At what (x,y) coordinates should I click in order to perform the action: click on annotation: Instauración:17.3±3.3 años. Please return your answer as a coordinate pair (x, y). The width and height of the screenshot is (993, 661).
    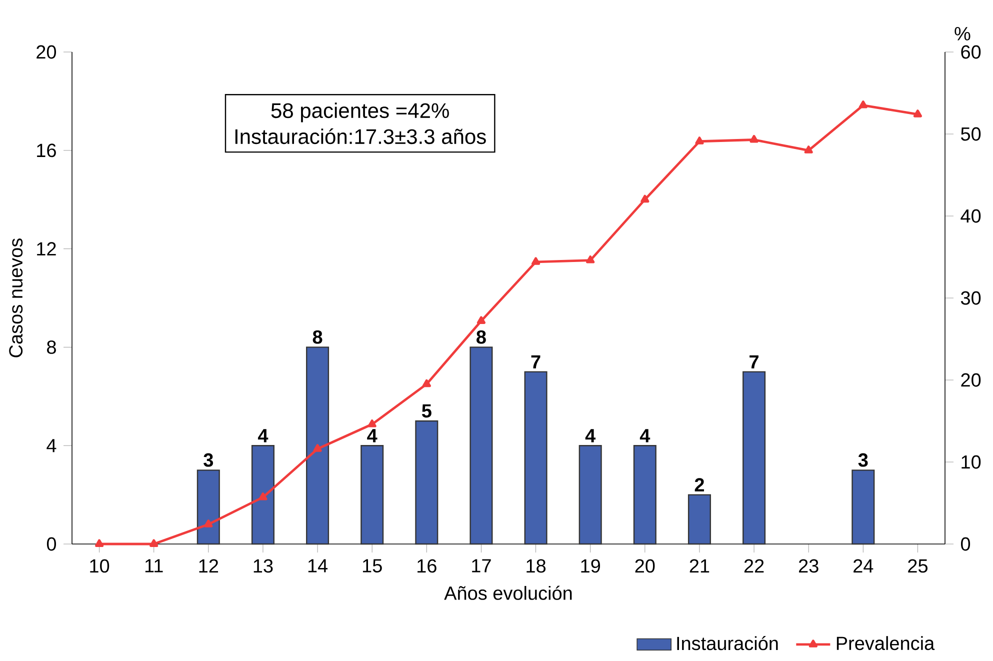
    Looking at the image, I should click on (360, 136).